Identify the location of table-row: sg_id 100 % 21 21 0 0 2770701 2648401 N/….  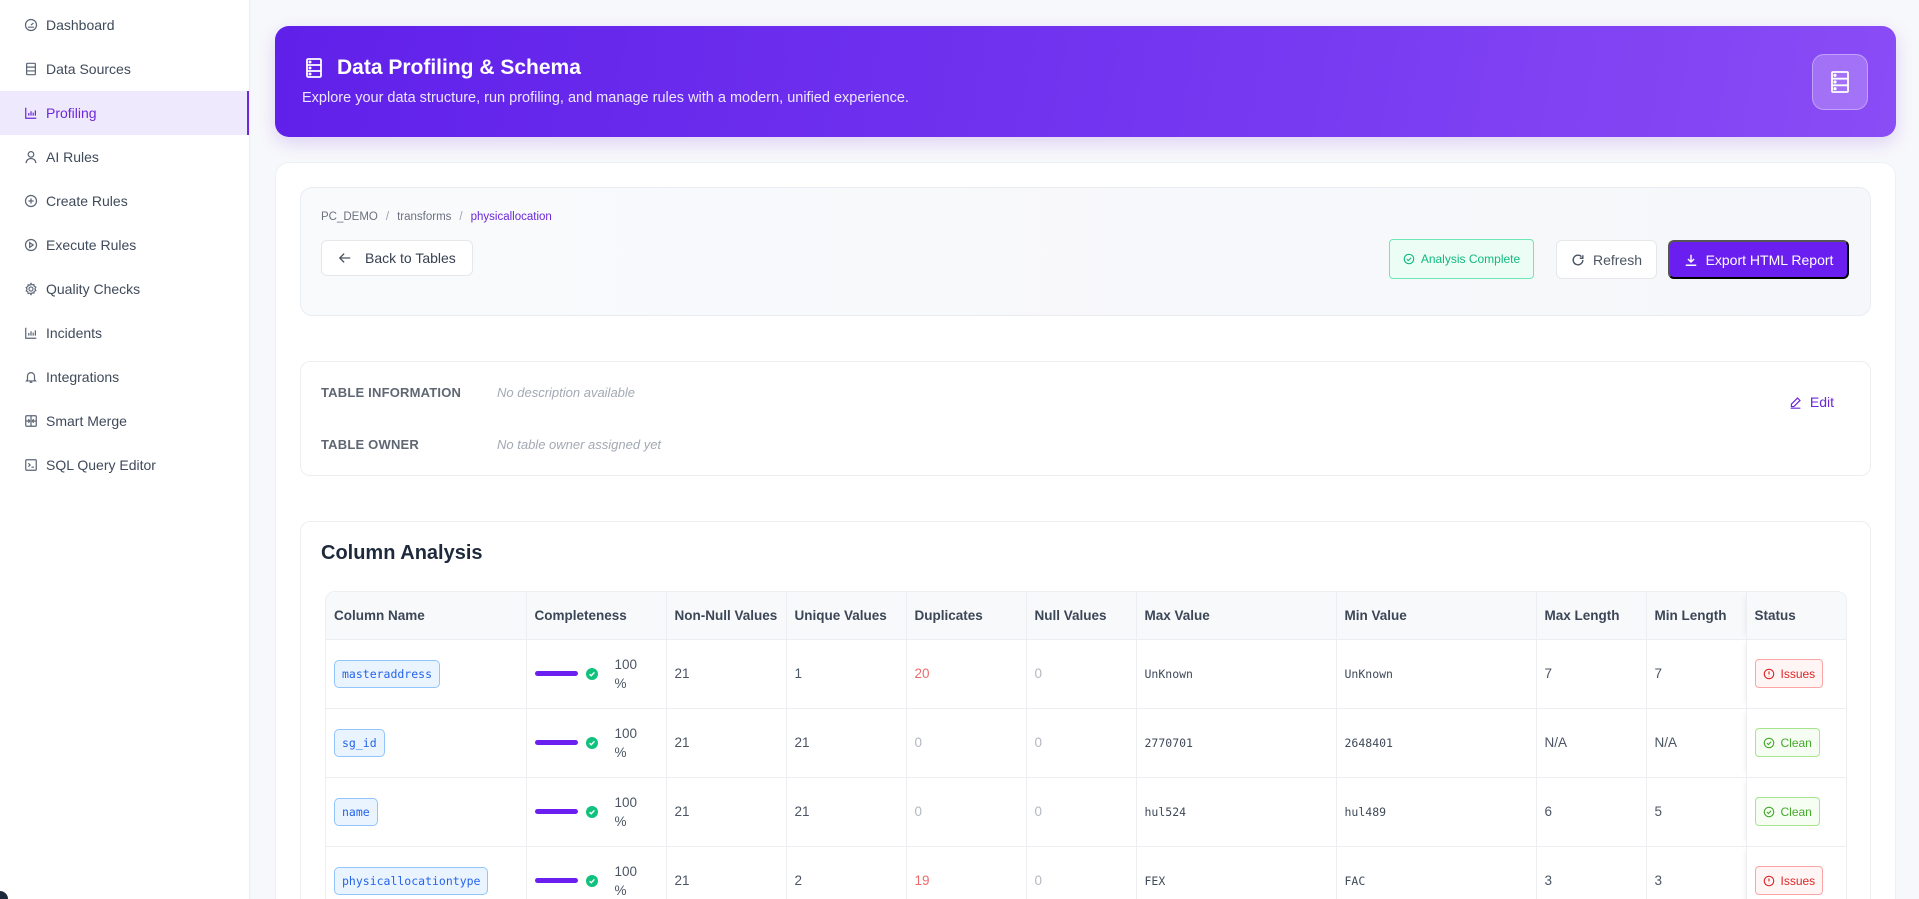
(1086, 743).